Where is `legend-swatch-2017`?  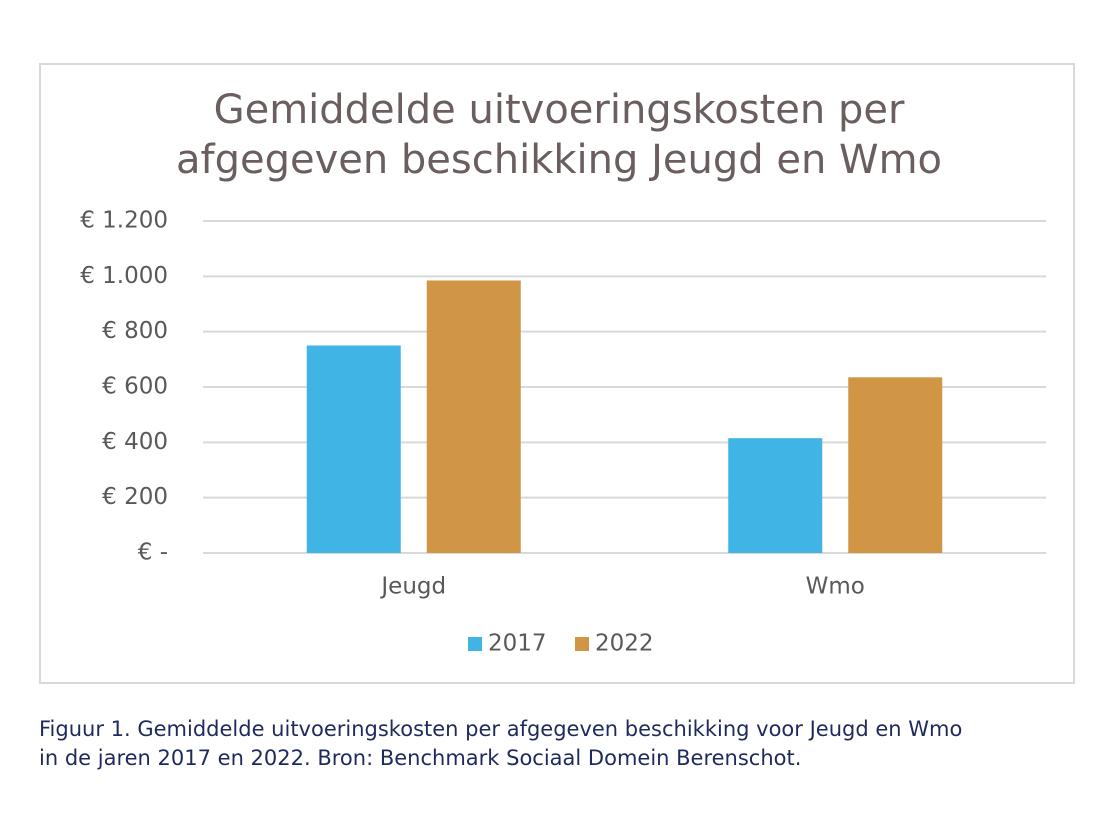 legend-swatch-2017 is located at coordinates (475, 644).